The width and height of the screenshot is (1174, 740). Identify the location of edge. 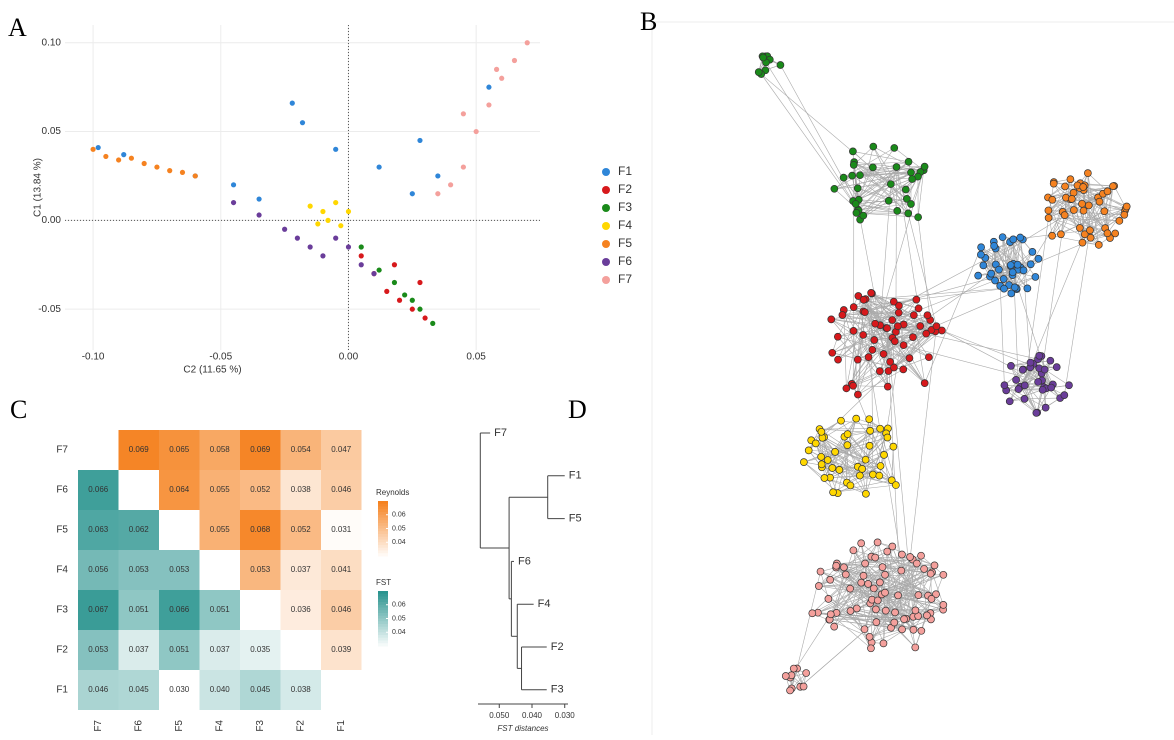
(1002, 335).